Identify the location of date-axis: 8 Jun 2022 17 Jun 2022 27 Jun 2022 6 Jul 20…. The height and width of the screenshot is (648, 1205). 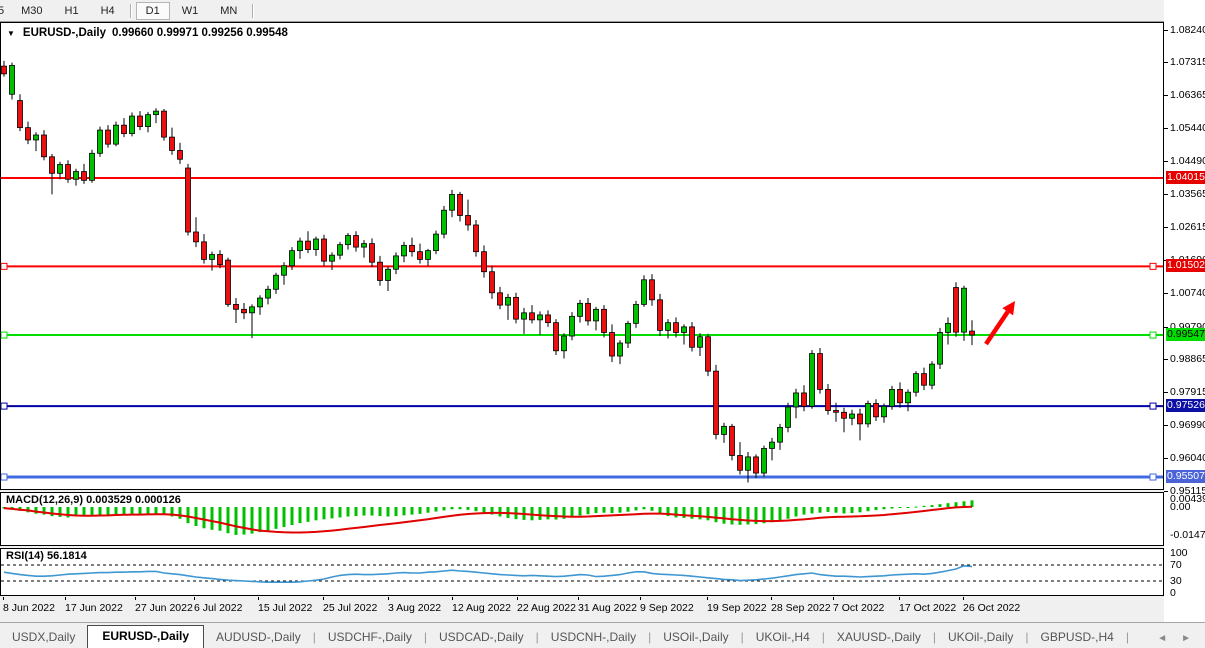
(582, 609).